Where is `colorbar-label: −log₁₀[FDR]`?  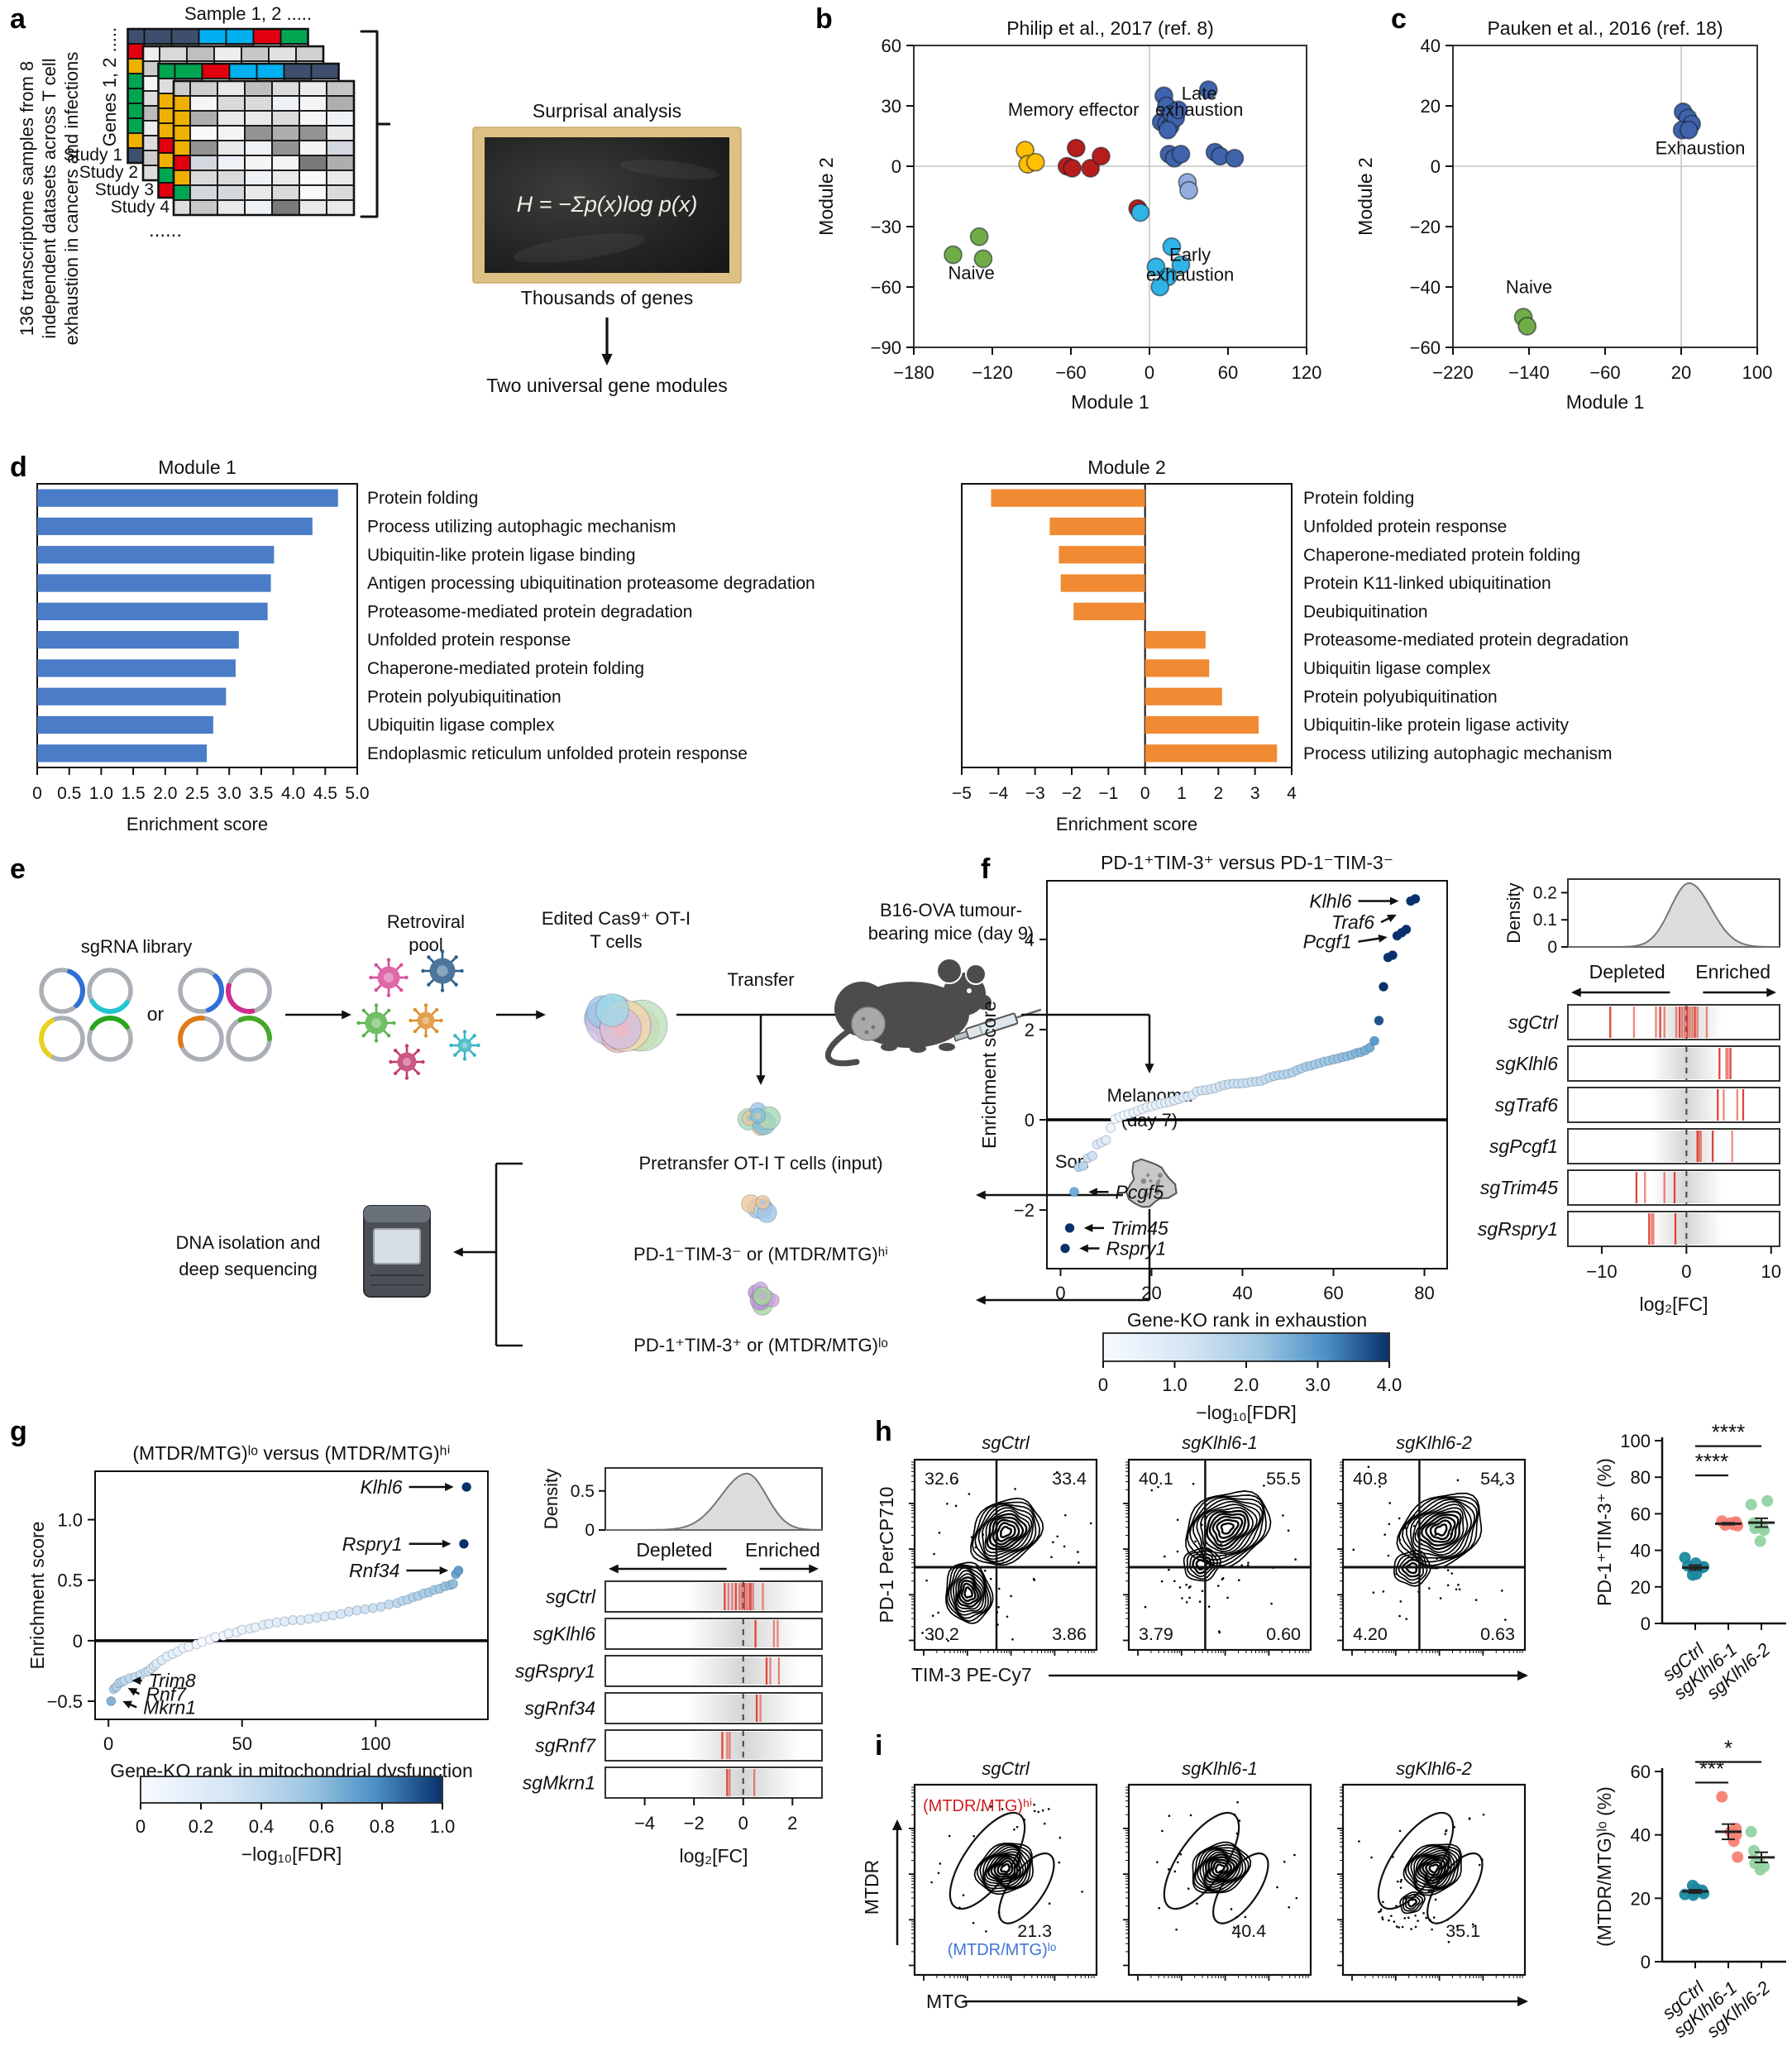 colorbar-label: −log₁₀[FDR] is located at coordinates (1246, 1412).